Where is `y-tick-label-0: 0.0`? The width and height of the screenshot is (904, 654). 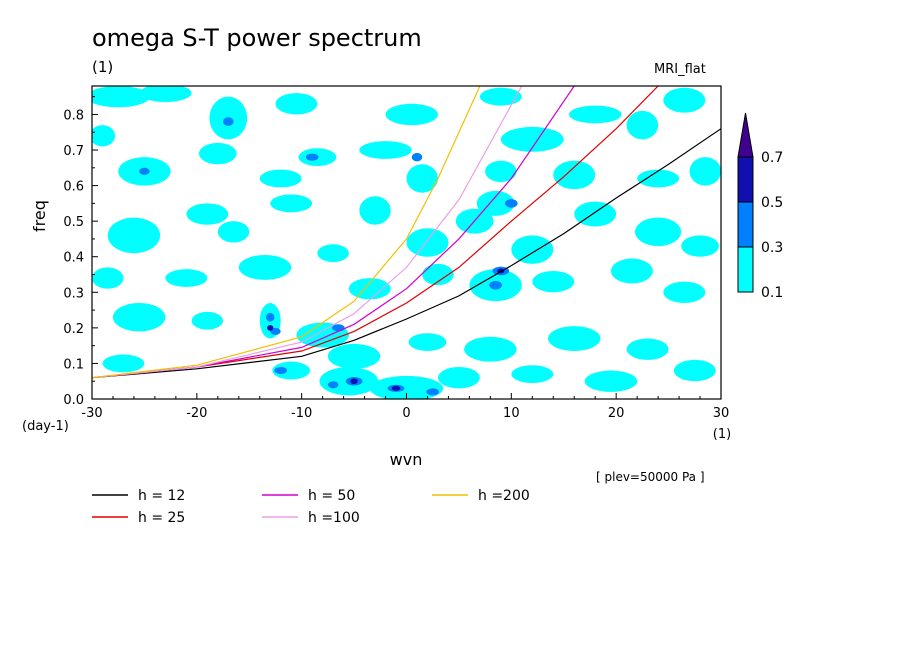 y-tick-label-0: 0.0 is located at coordinates (73, 400).